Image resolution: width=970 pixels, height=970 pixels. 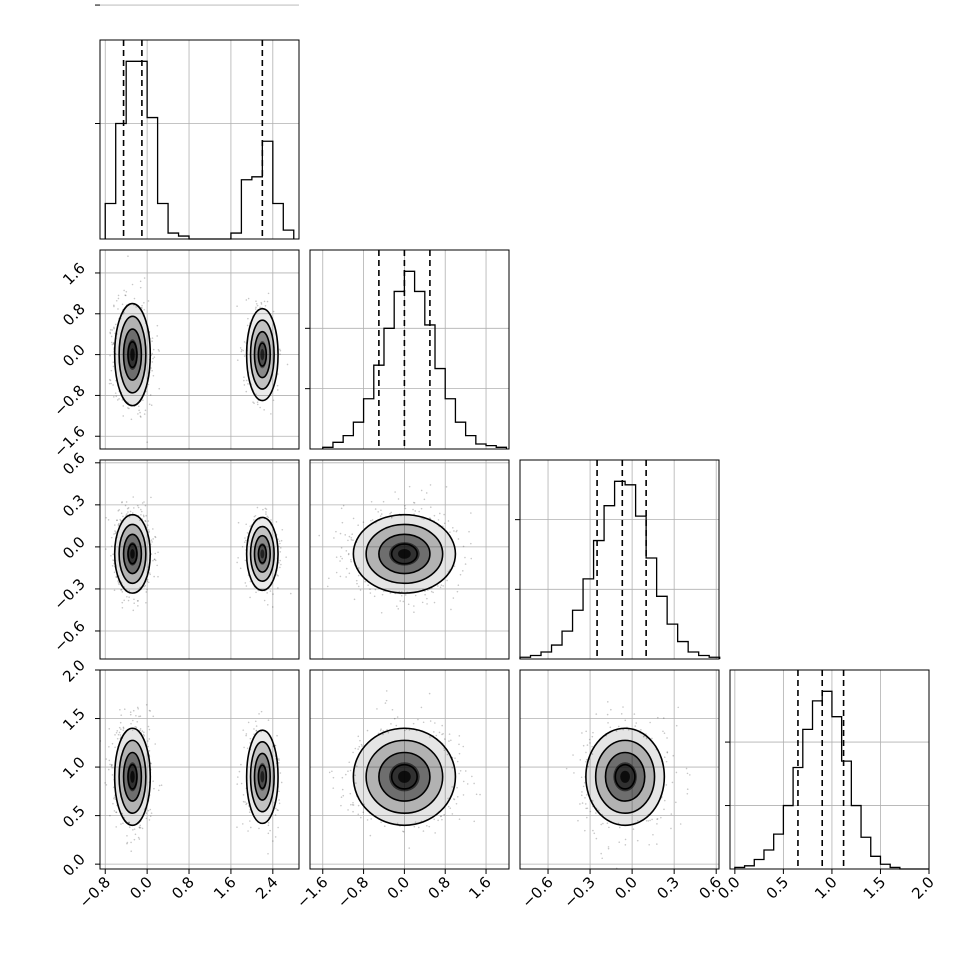 I want to click on y-tick-label: 1.0, so click(x=74, y=768).